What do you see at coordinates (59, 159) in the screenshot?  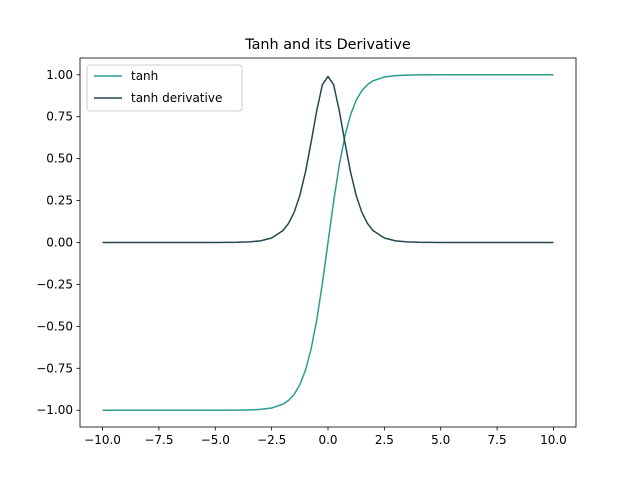 I see `y-tick-label: 0.50` at bounding box center [59, 159].